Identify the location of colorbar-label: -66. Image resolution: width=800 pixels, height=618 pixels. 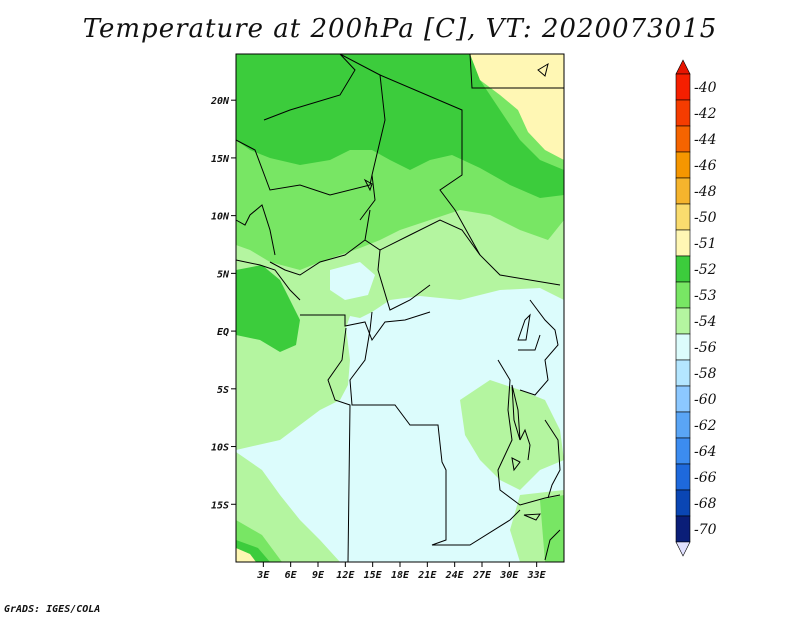
(705, 478).